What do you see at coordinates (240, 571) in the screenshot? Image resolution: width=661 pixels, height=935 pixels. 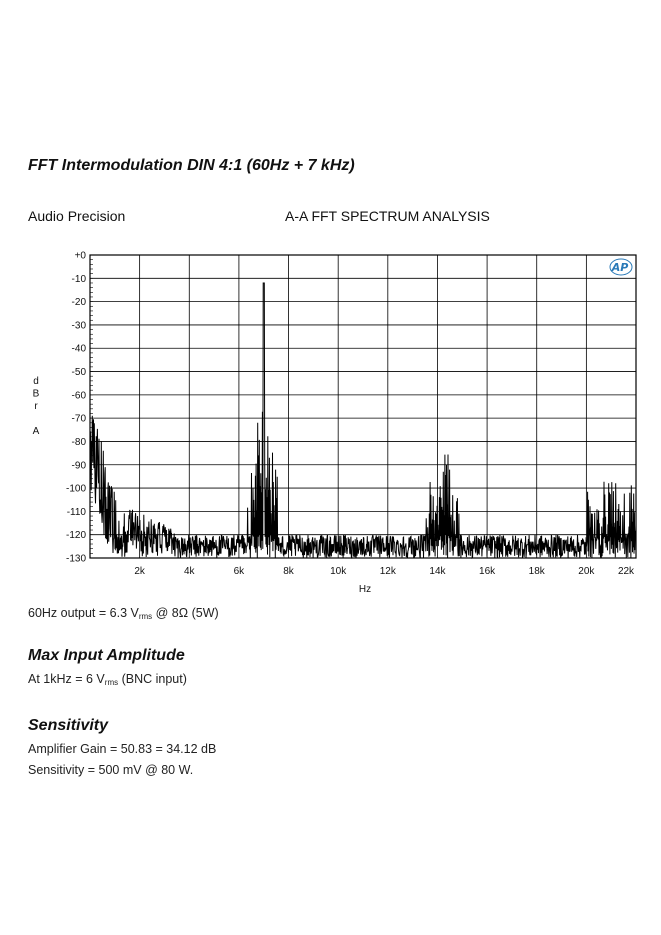 I see `x-tick-label: 6k` at bounding box center [240, 571].